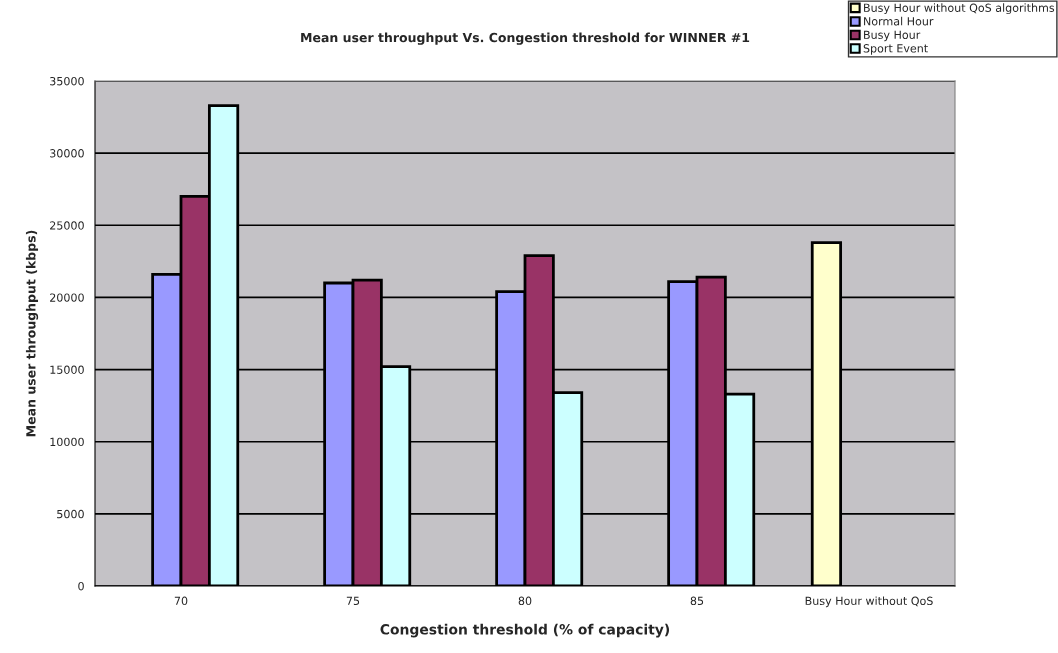 The image size is (1058, 653). What do you see at coordinates (525, 38) in the screenshot?
I see `chart-title: Mean user throughput Vs. Congestion threshold for WINNER #1` at bounding box center [525, 38].